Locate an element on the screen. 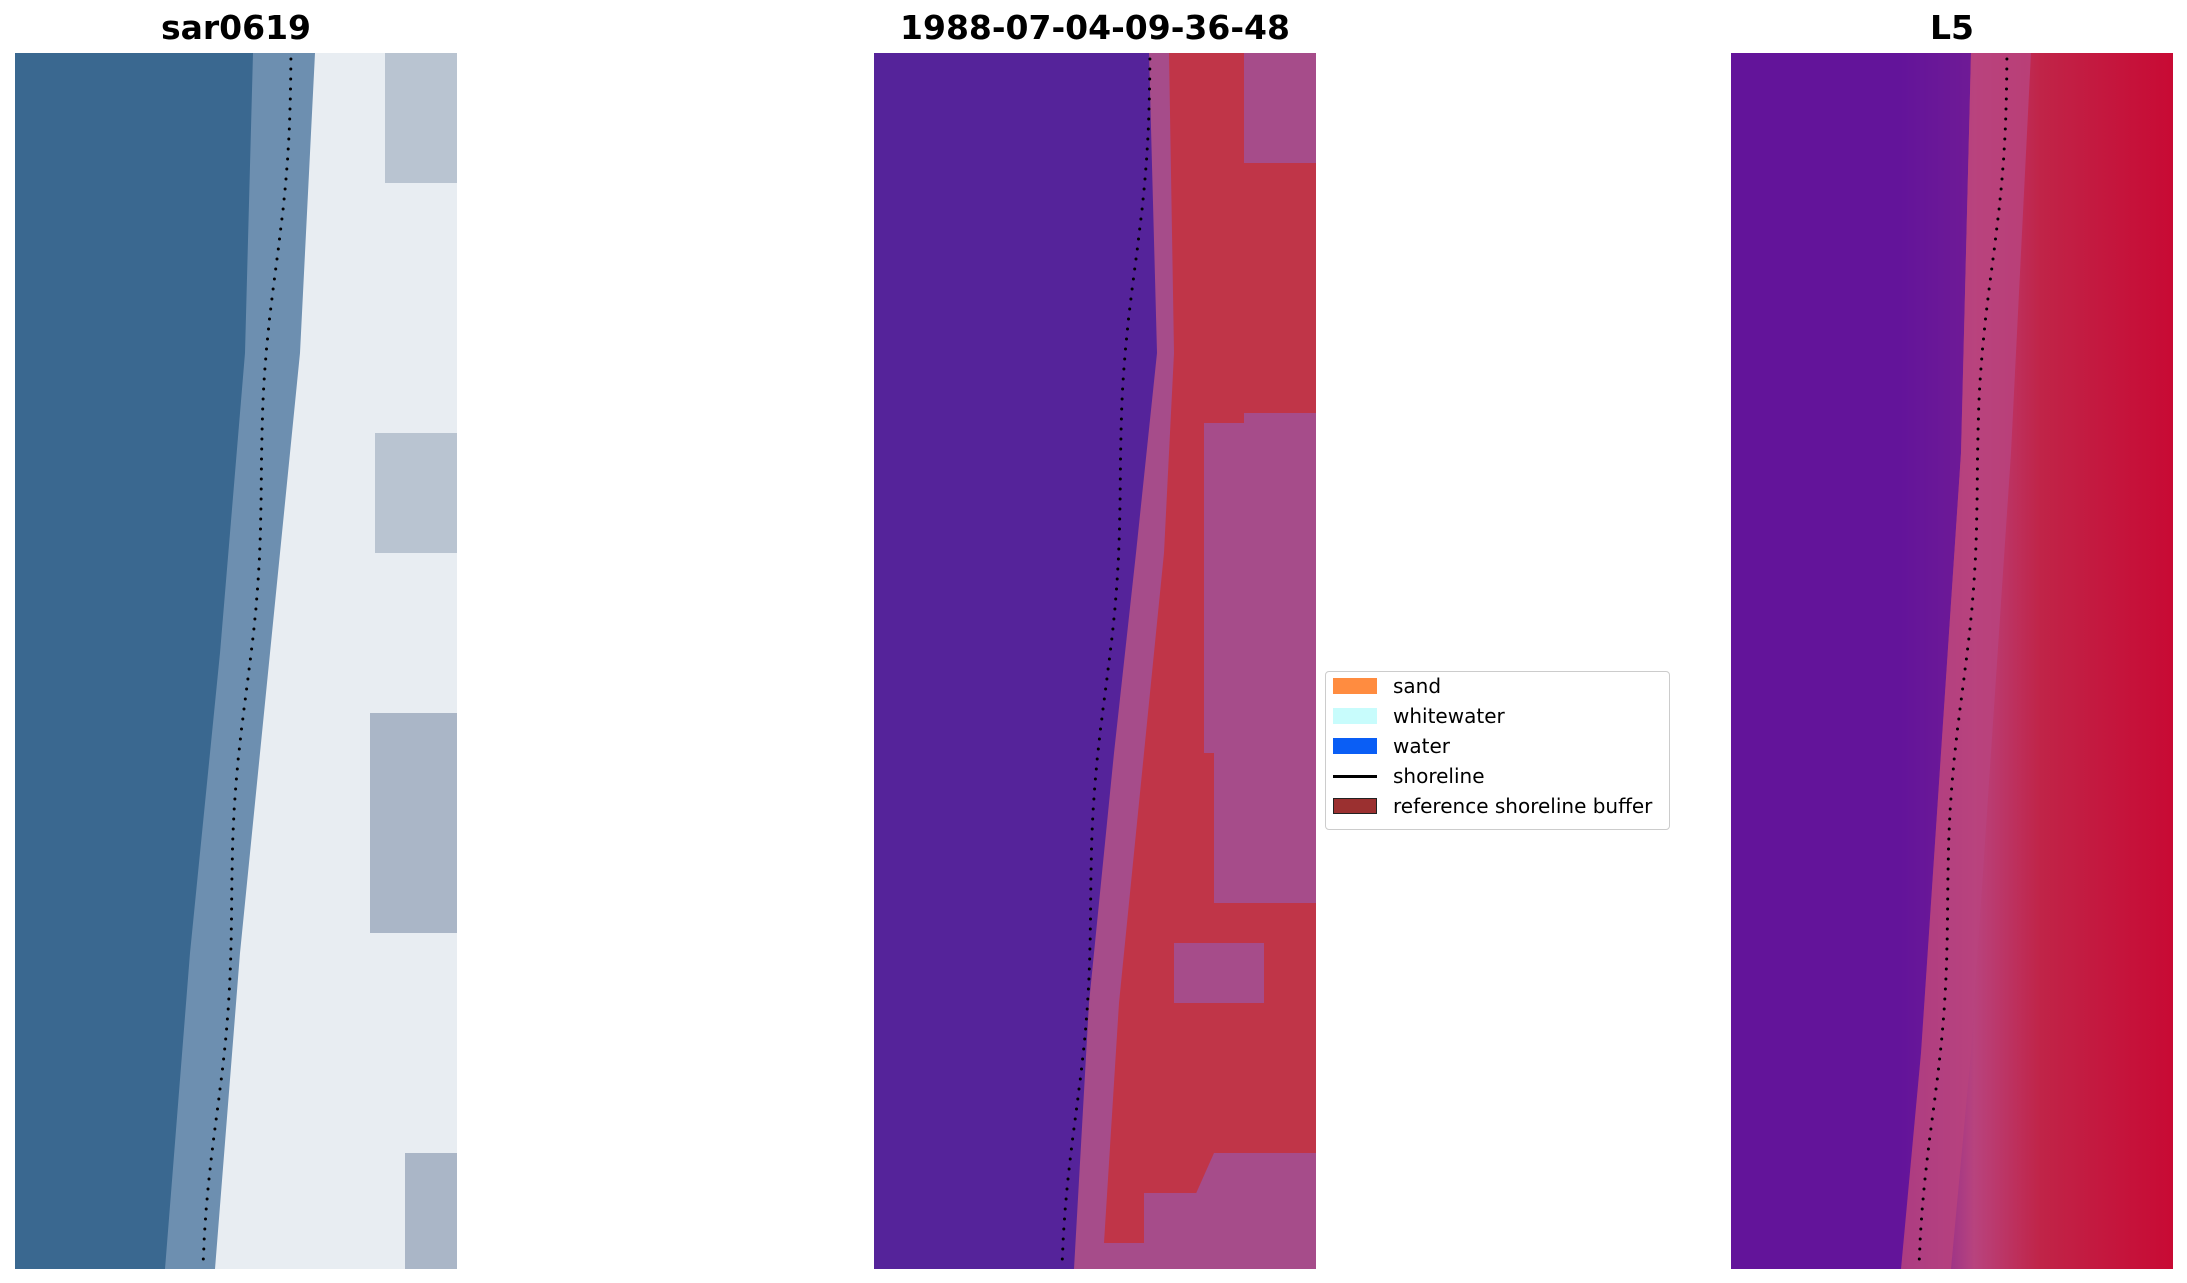 The height and width of the screenshot is (1283, 2187). legend-item-reference-buffer: reference shoreline buffer is located at coordinates (1492, 806).